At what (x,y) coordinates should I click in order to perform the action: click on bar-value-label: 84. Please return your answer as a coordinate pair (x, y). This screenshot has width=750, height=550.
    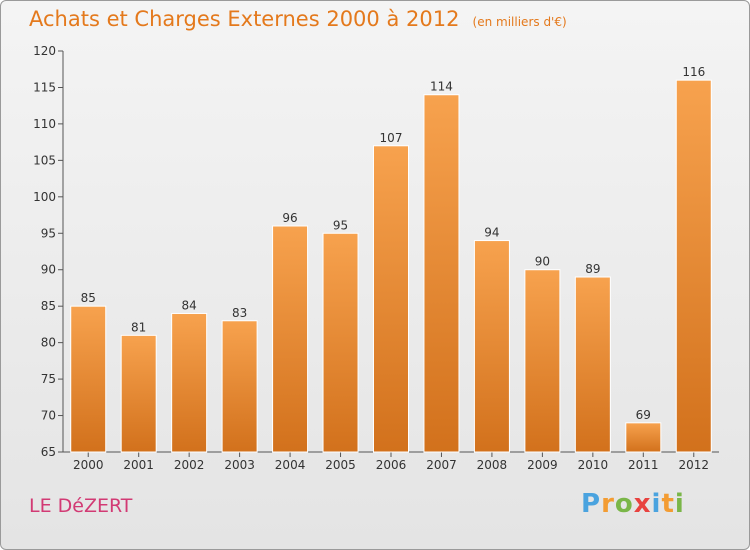
    Looking at the image, I should click on (189, 305).